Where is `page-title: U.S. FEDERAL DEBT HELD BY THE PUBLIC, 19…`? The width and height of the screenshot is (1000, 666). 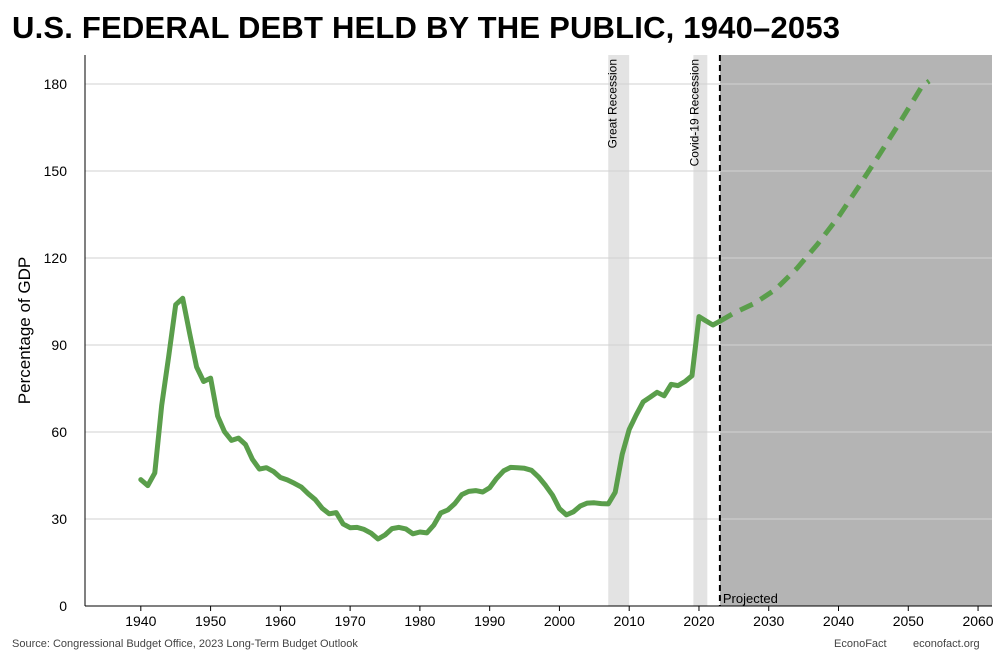 page-title: U.S. FEDERAL DEBT HELD BY THE PUBLIC, 19… is located at coordinates (426, 27).